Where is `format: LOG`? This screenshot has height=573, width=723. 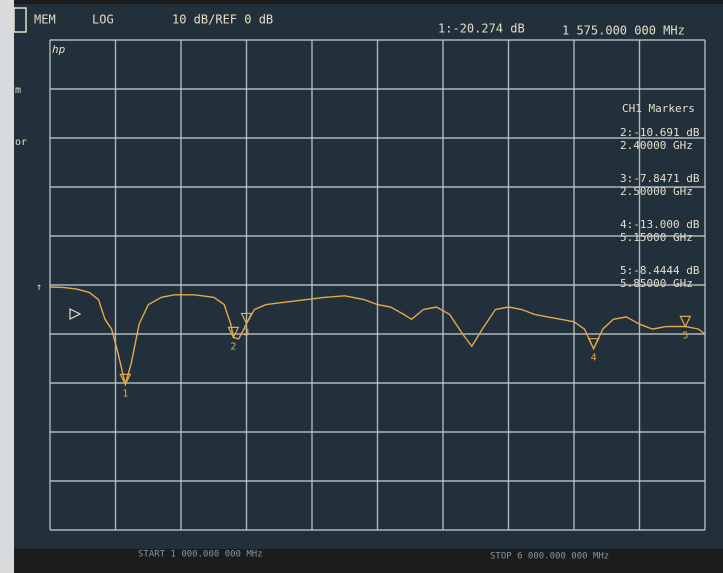
format: LOG is located at coordinates (103, 20).